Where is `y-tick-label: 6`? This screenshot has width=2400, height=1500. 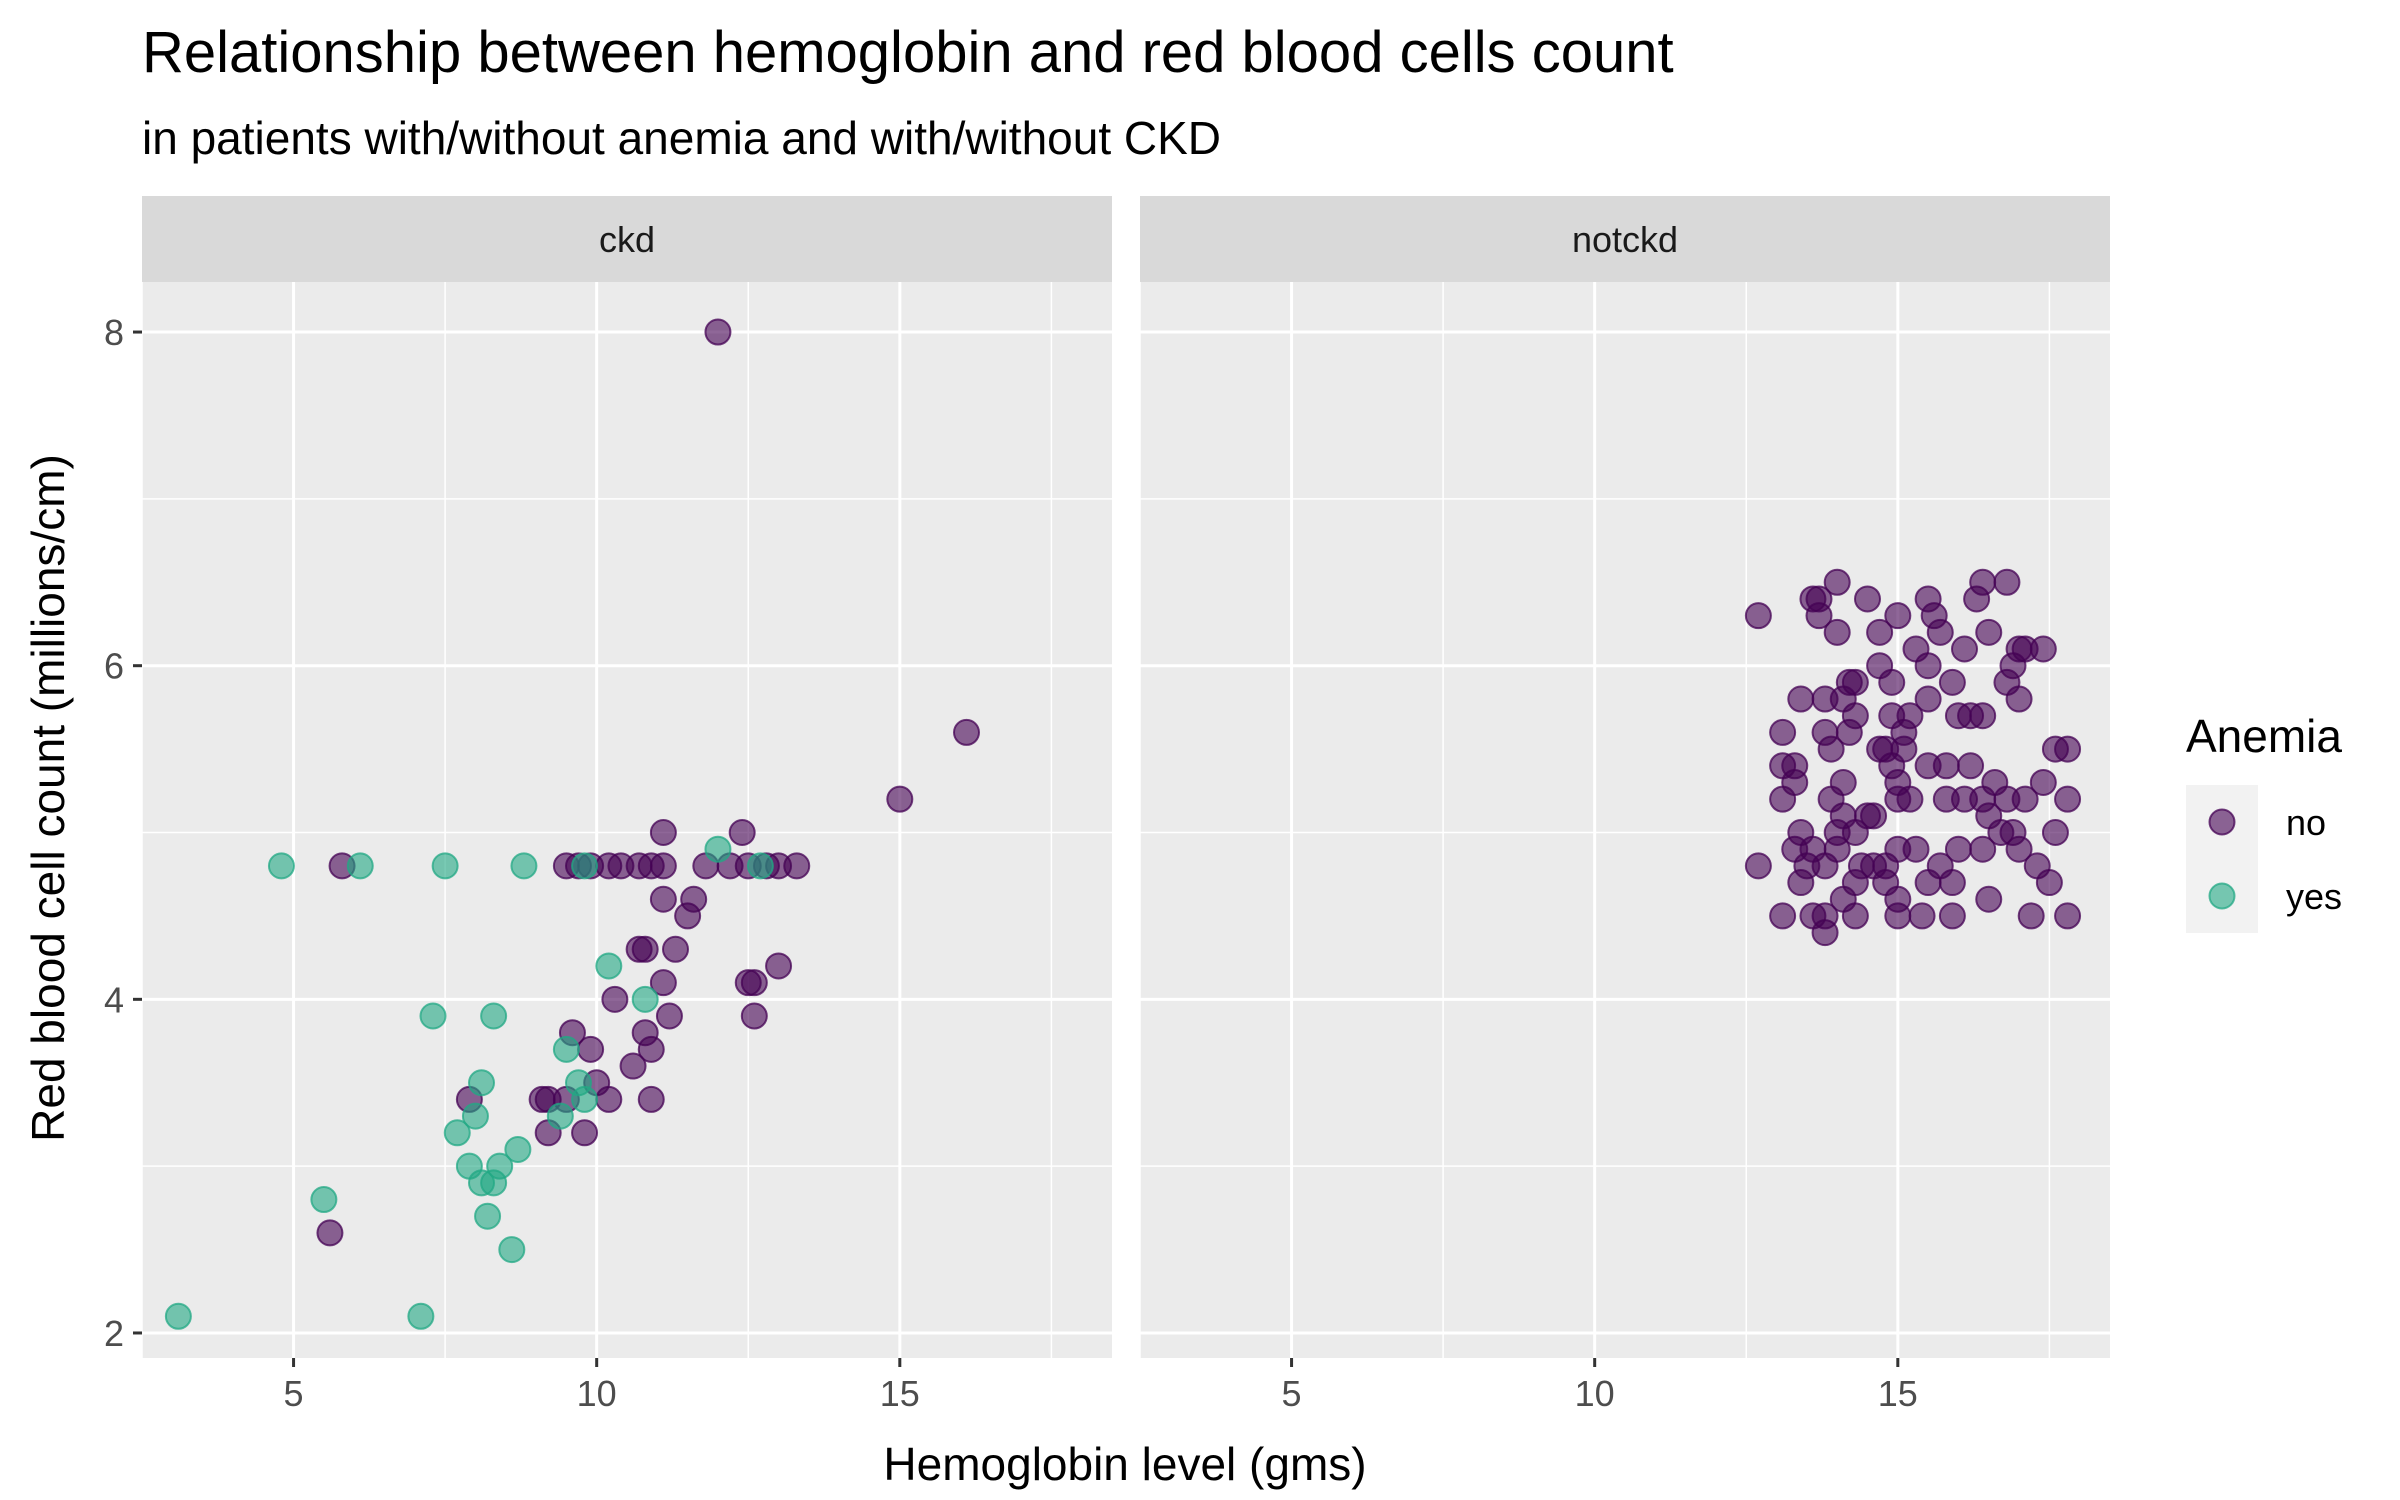
y-tick-label: 6 is located at coordinates (114, 666).